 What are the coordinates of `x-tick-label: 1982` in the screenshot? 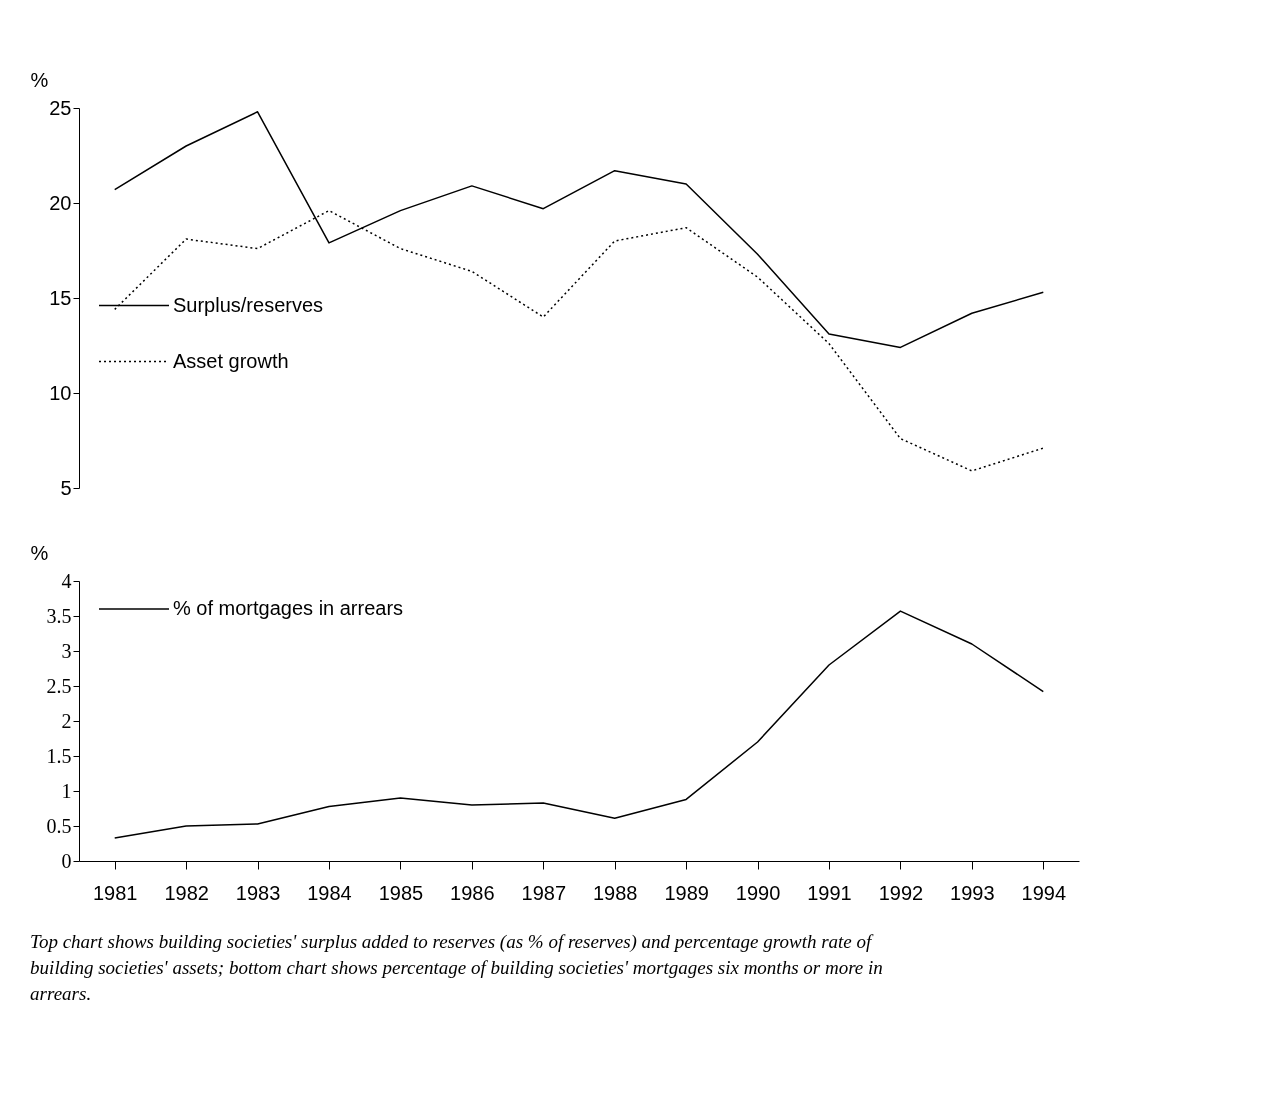 It's located at (186, 892).